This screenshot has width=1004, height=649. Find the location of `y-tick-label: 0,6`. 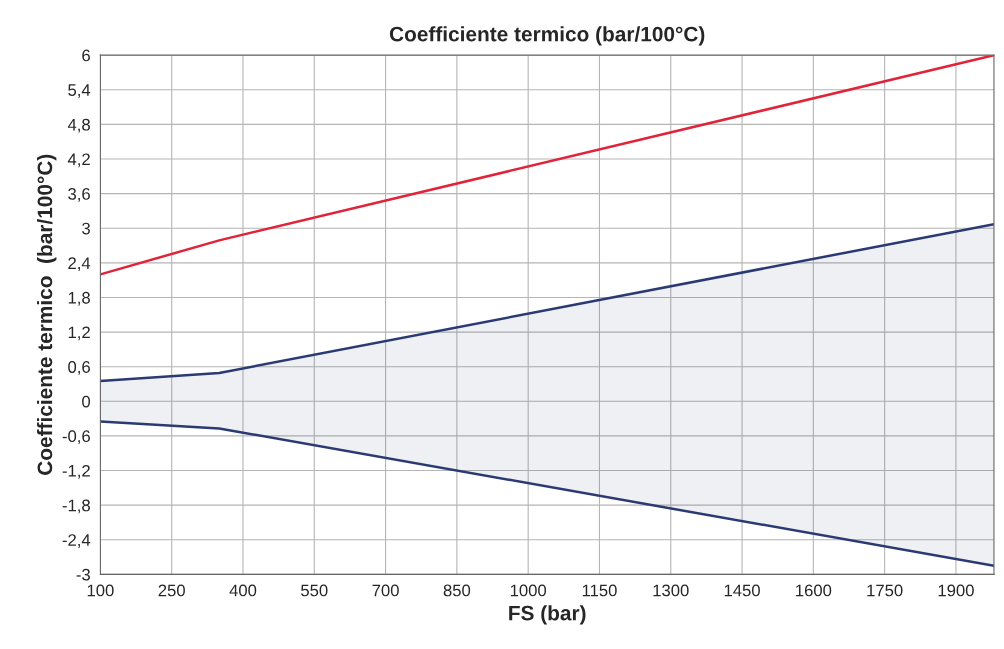

y-tick-label: 0,6 is located at coordinates (79, 368).